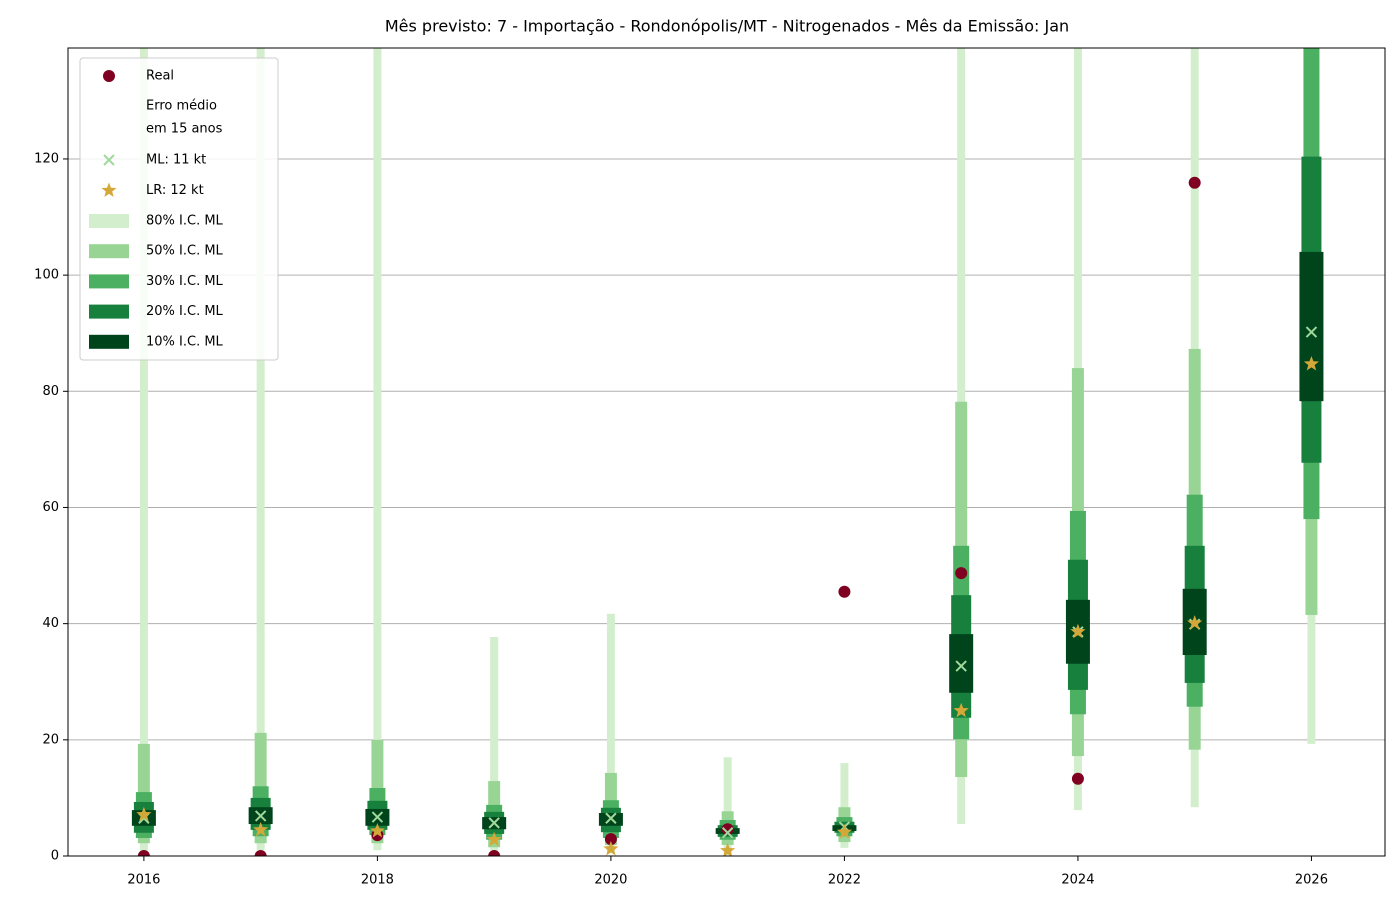  I want to click on legend-label: 30% I.C. ML, so click(185, 281).